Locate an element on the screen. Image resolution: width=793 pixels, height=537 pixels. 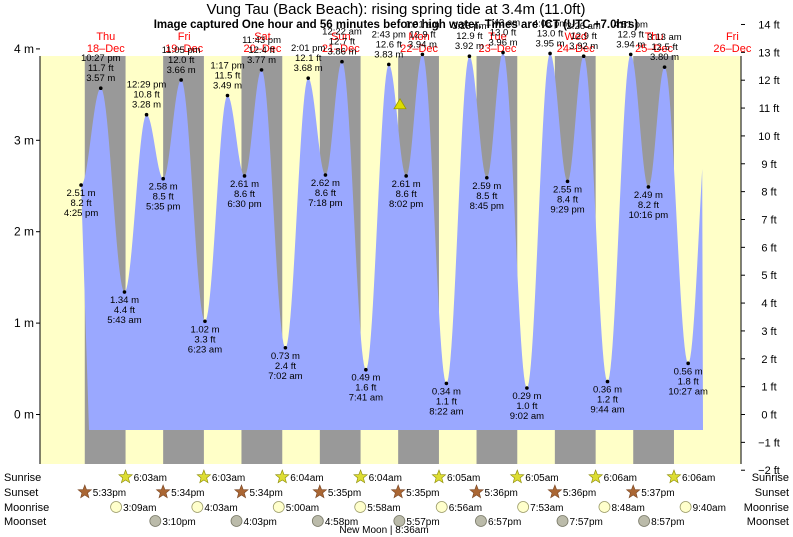
day-date: 20–Dec is located at coordinates (262, 49).